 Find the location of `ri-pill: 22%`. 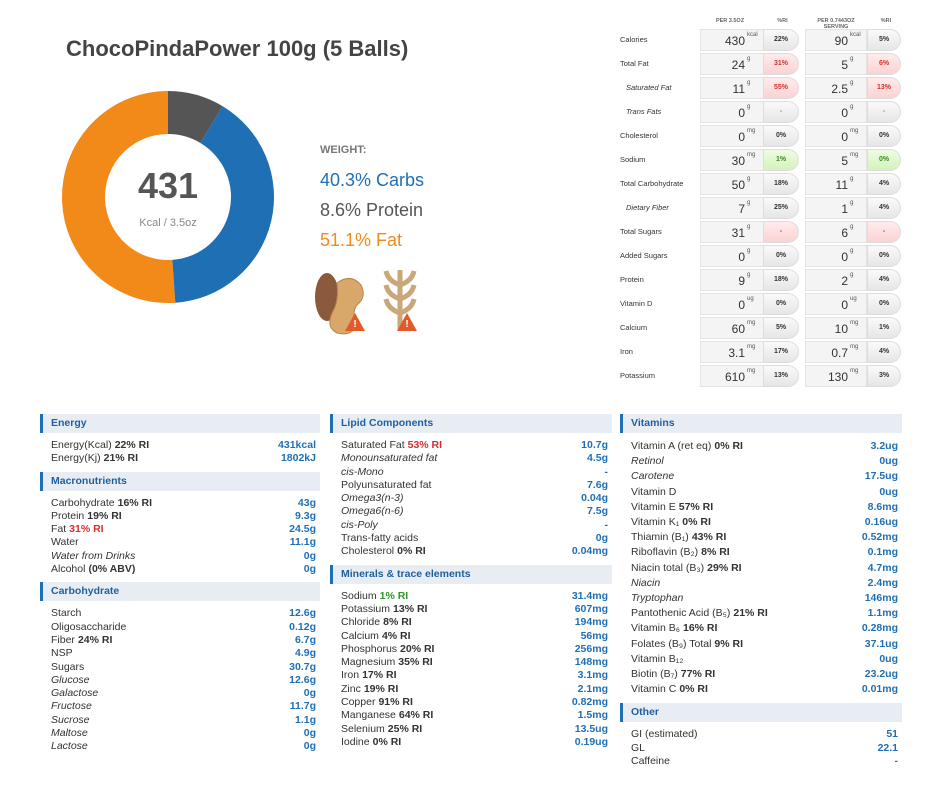

ri-pill: 22% is located at coordinates (781, 40).